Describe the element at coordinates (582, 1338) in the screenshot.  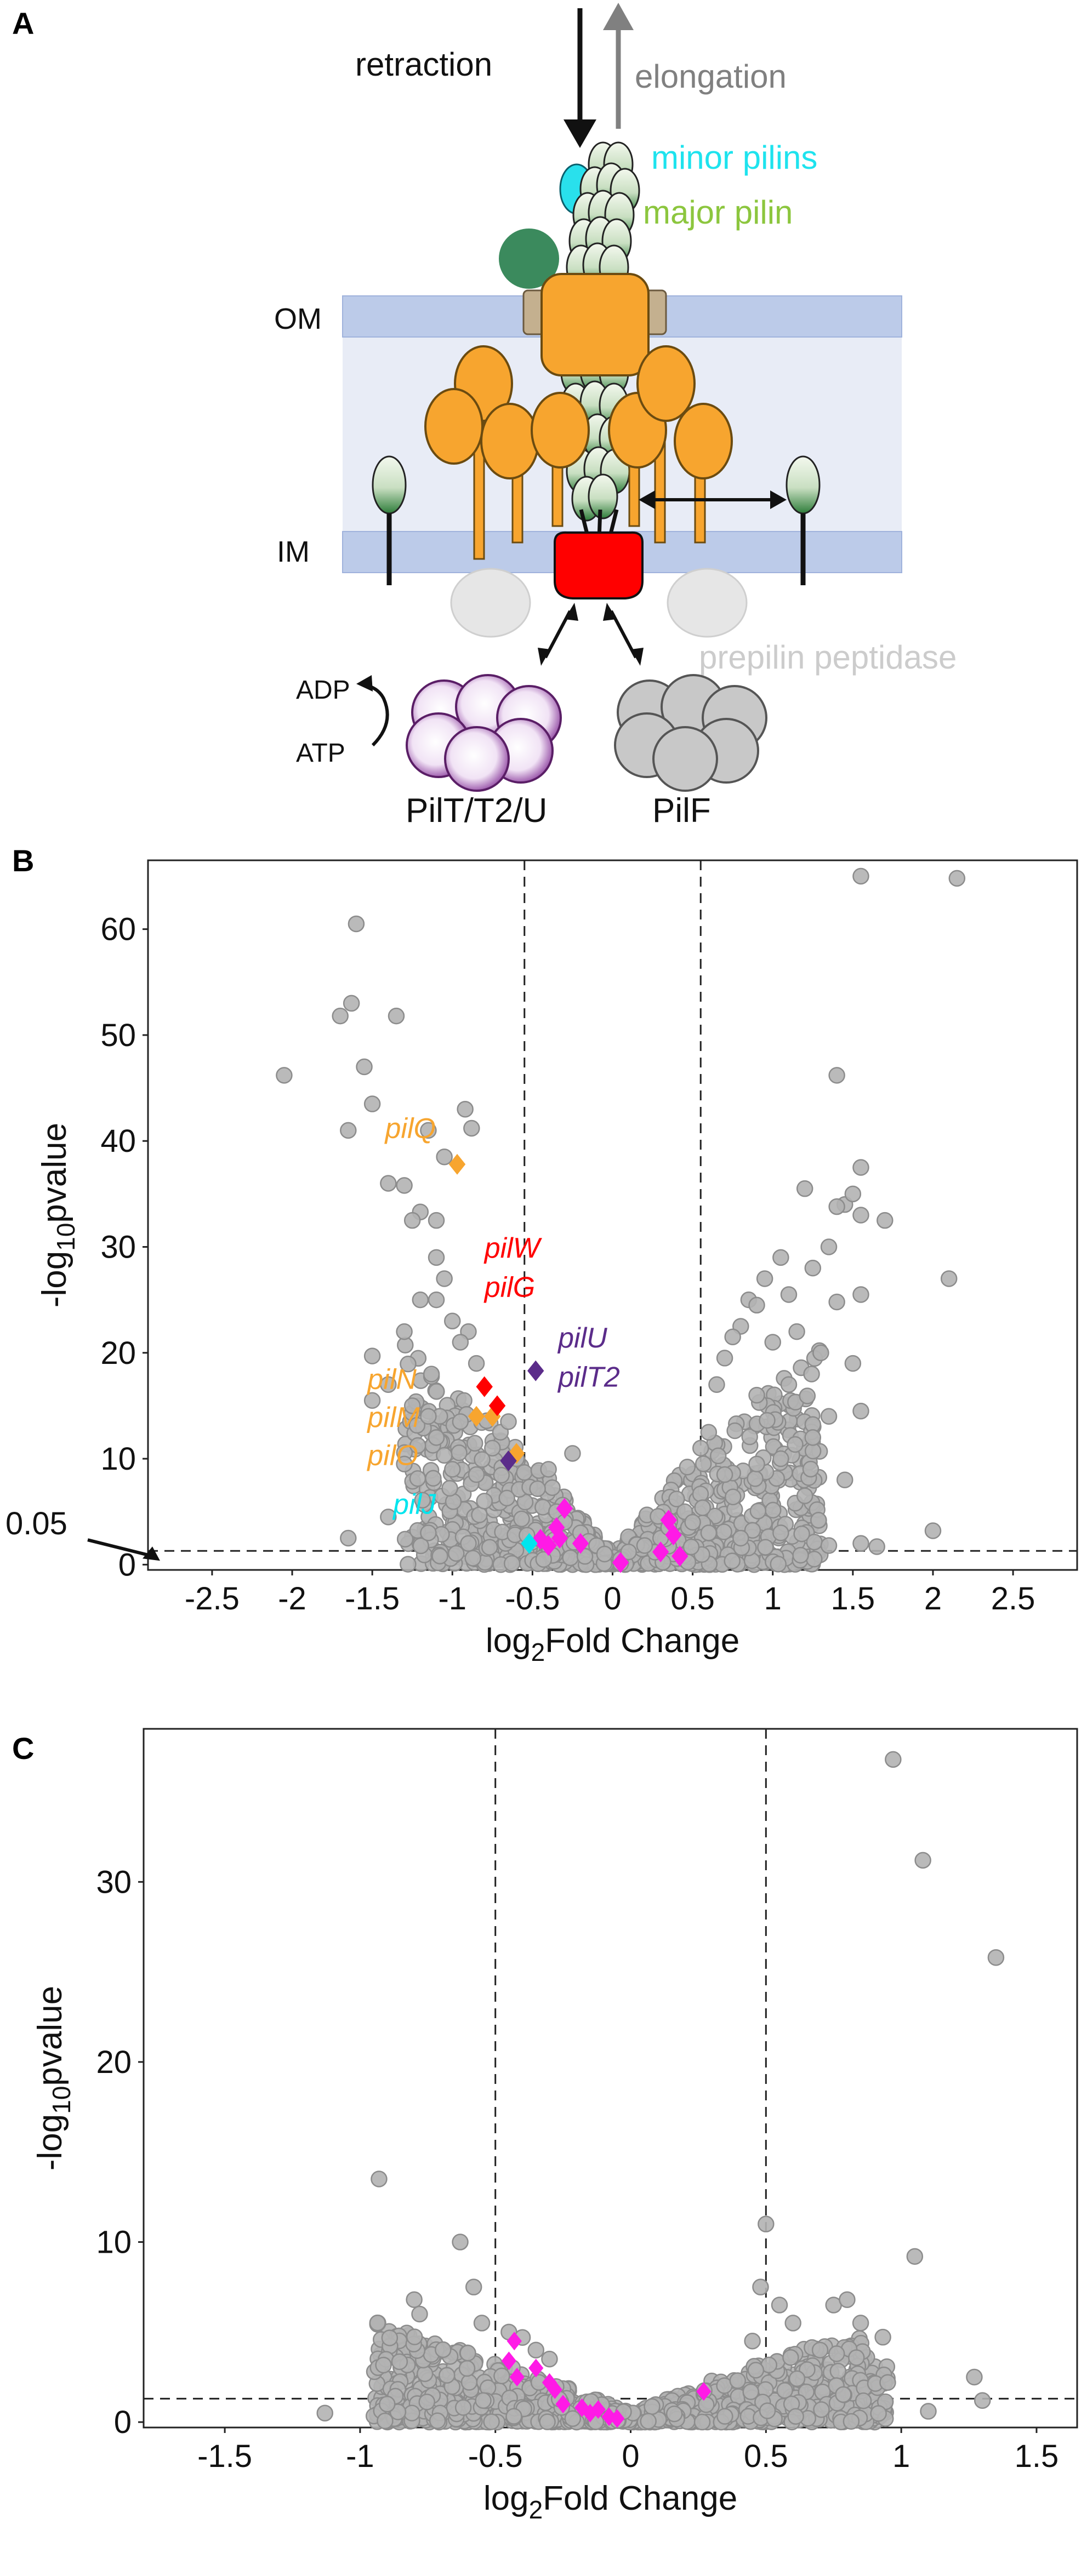
I see `gene-label-pilU: pilU` at that location.